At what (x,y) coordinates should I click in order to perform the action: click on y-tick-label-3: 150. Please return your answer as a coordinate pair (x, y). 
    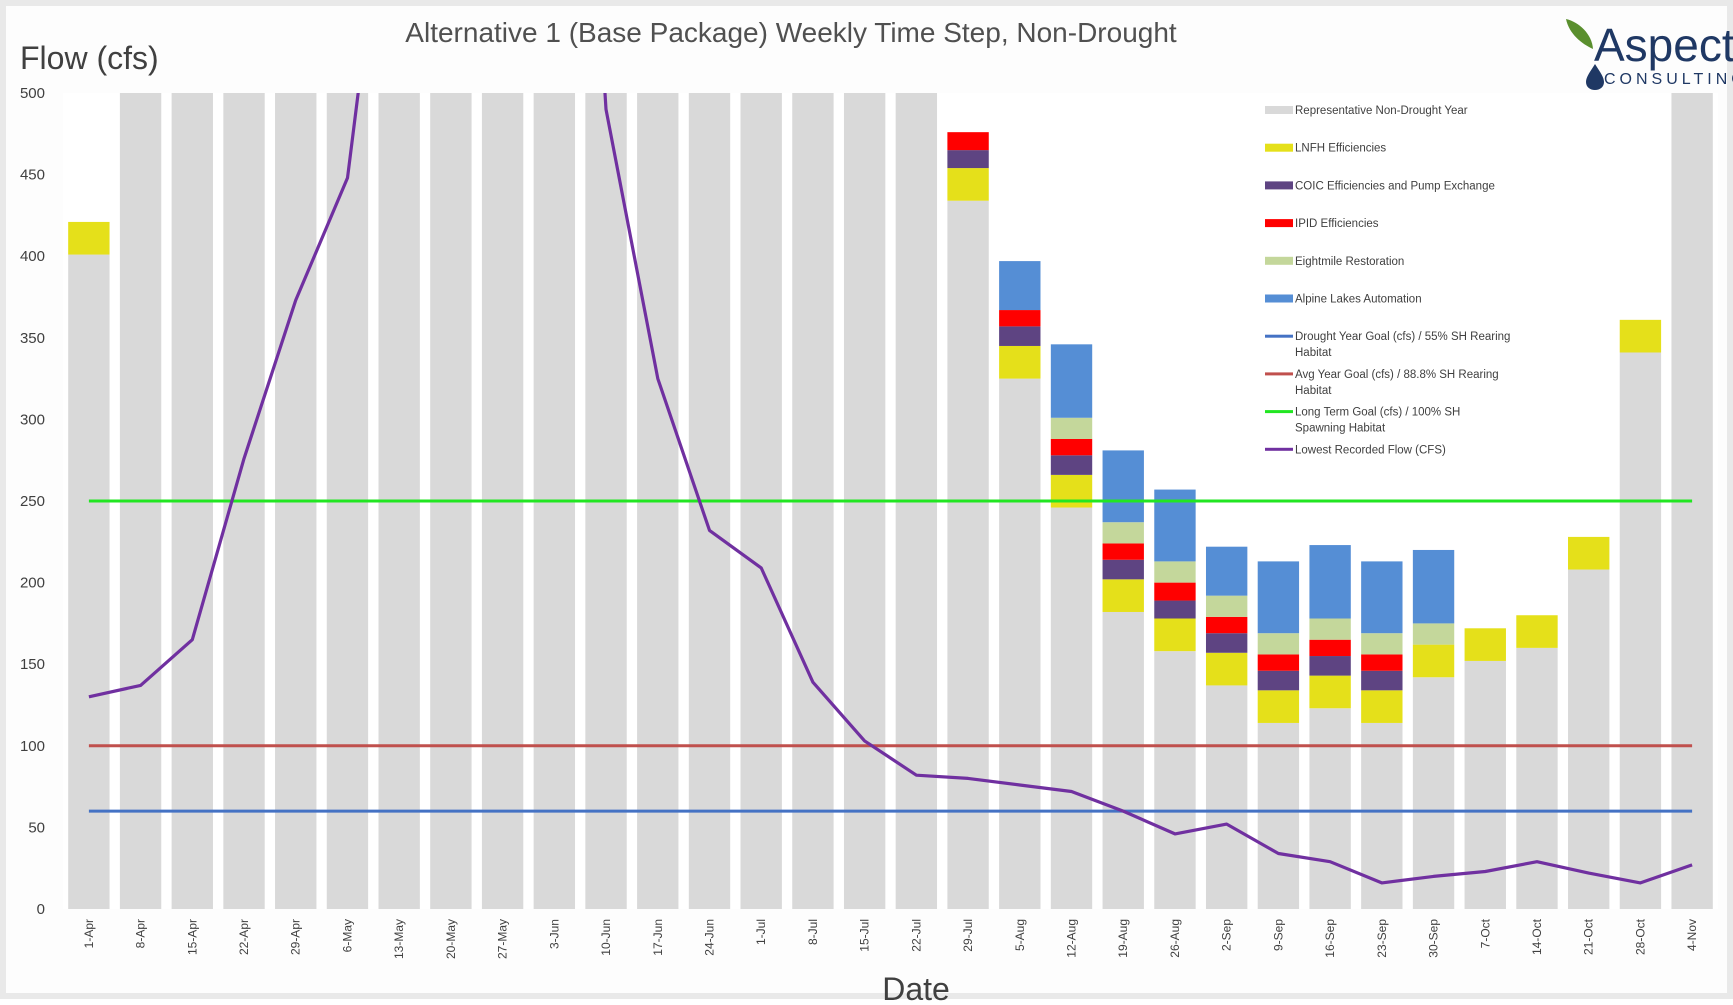
    Looking at the image, I should click on (32, 664).